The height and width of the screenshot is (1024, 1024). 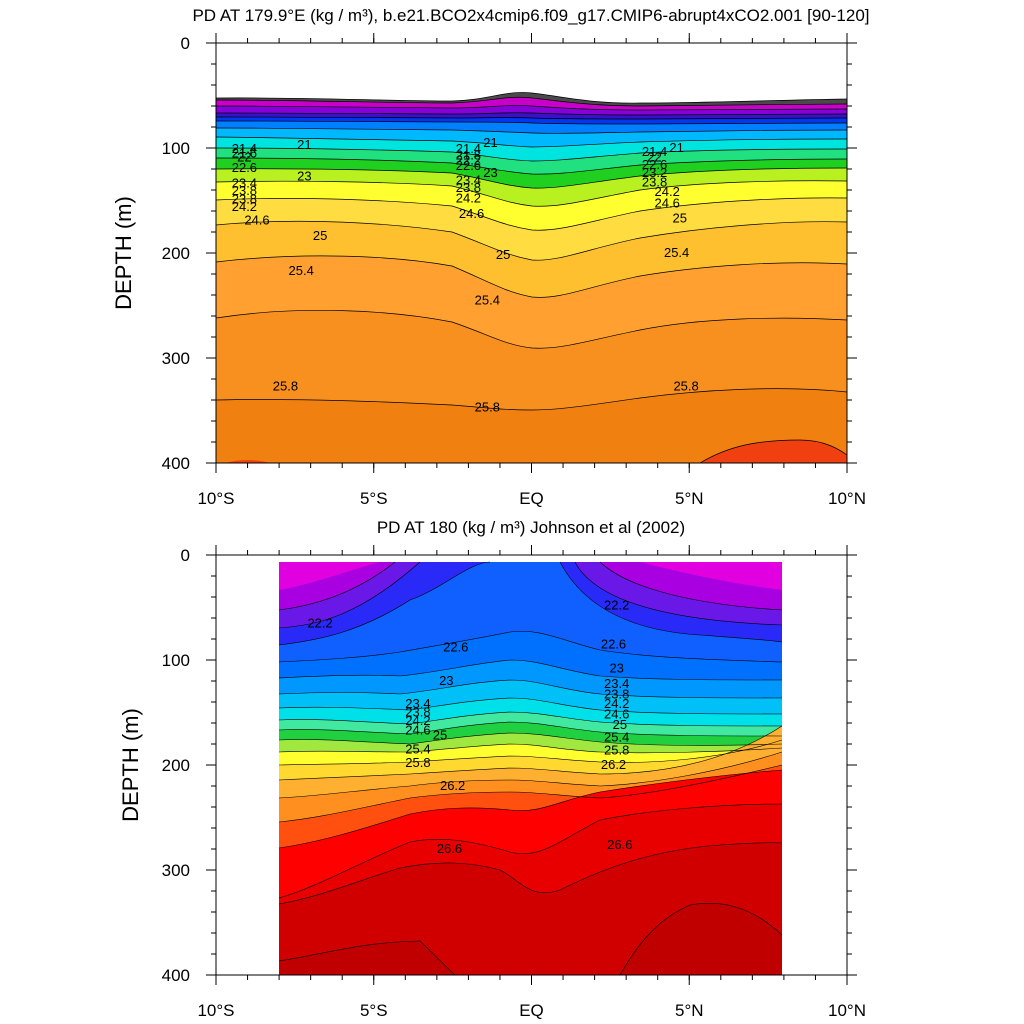 I want to click on contour-label: 22, so click(x=654, y=156).